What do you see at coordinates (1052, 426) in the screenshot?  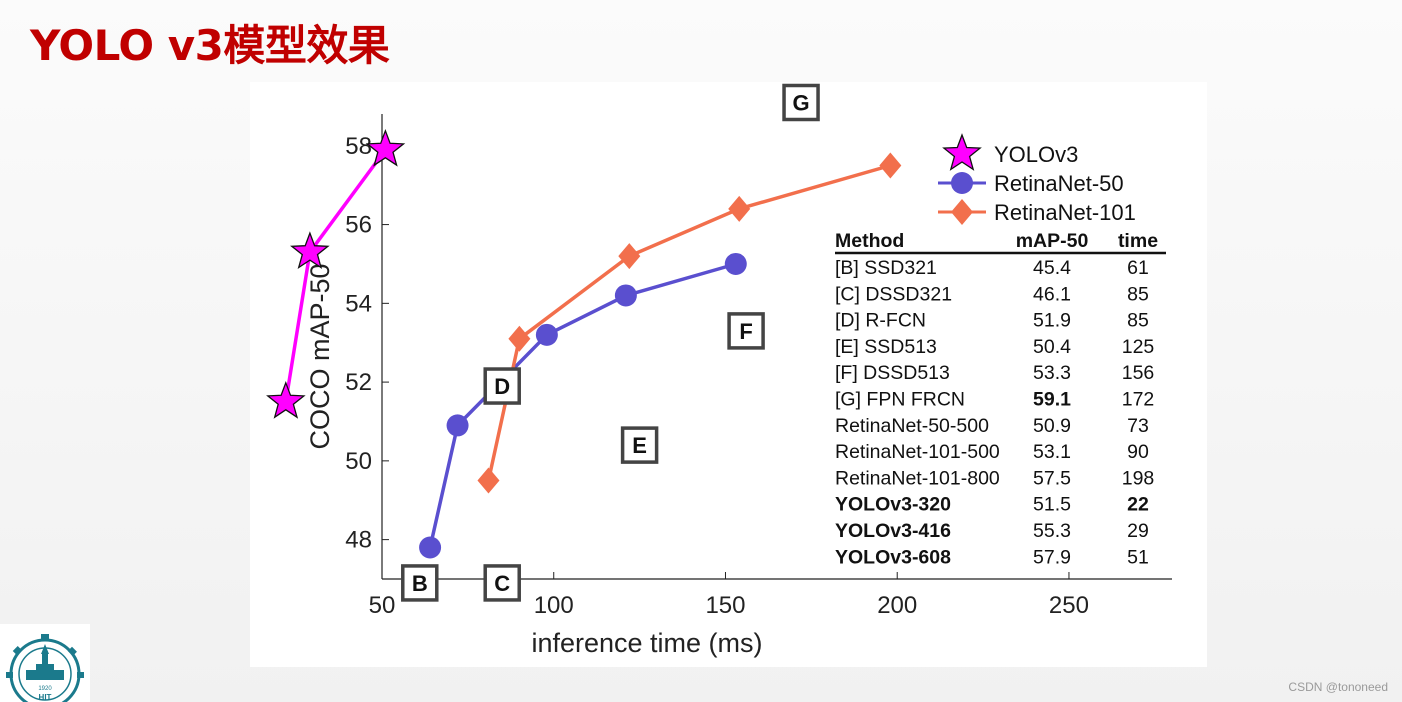 I see `table-cell-map: 50.9` at bounding box center [1052, 426].